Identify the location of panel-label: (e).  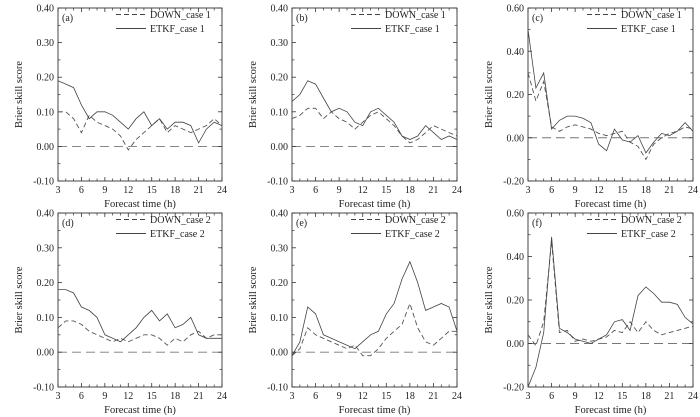
(301, 223).